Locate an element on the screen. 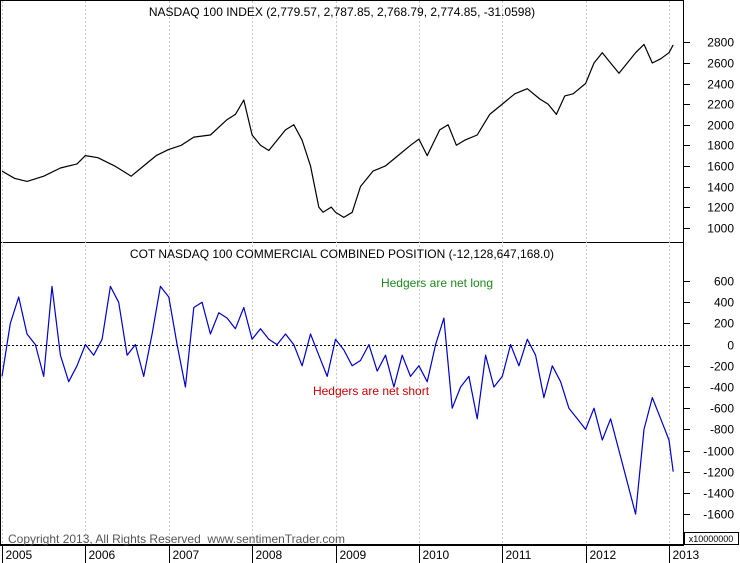  x-tick-label: 2008 is located at coordinates (269, 555).